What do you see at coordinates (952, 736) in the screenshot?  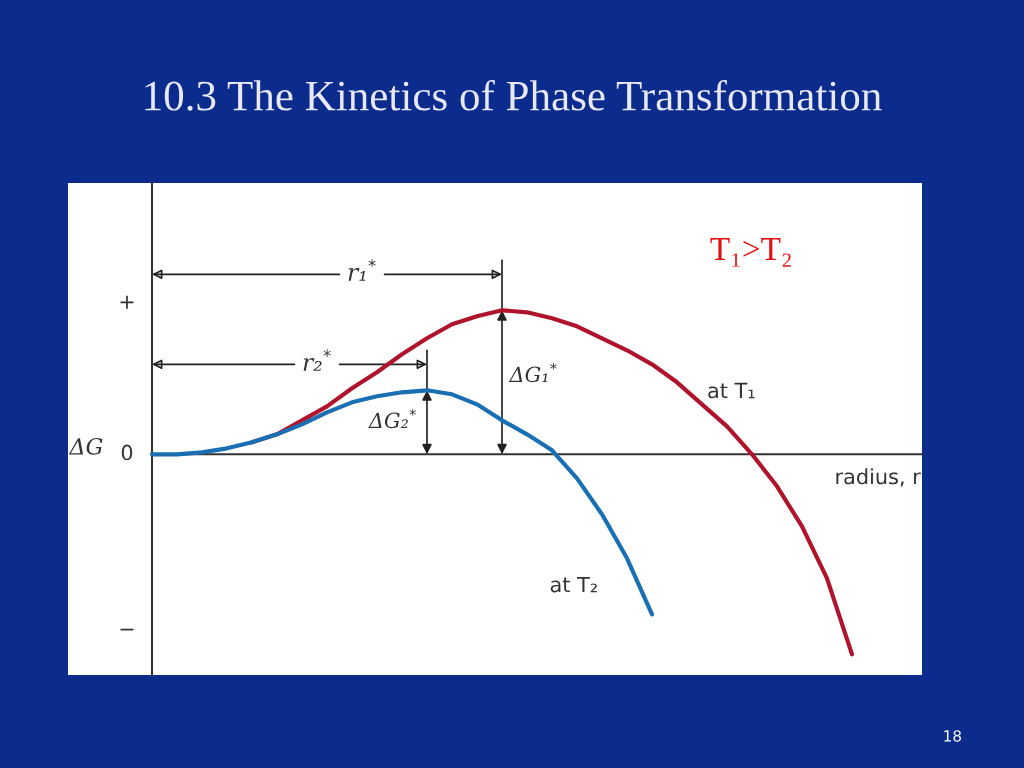 I see `text: 18` at bounding box center [952, 736].